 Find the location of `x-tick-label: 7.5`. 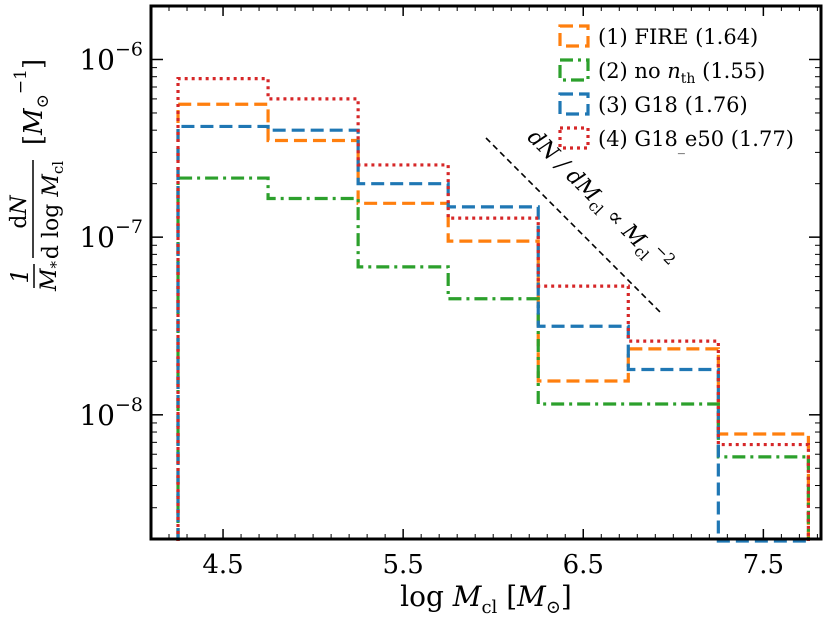

x-tick-label: 7.5 is located at coordinates (763, 565).